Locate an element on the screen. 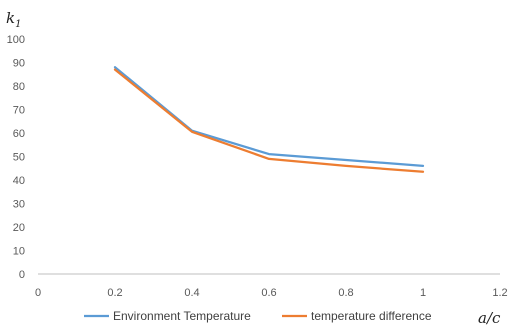  y-axis-ticks: 0 10 20 30 40 50 60 70 80 90 100 is located at coordinates (16, 157).